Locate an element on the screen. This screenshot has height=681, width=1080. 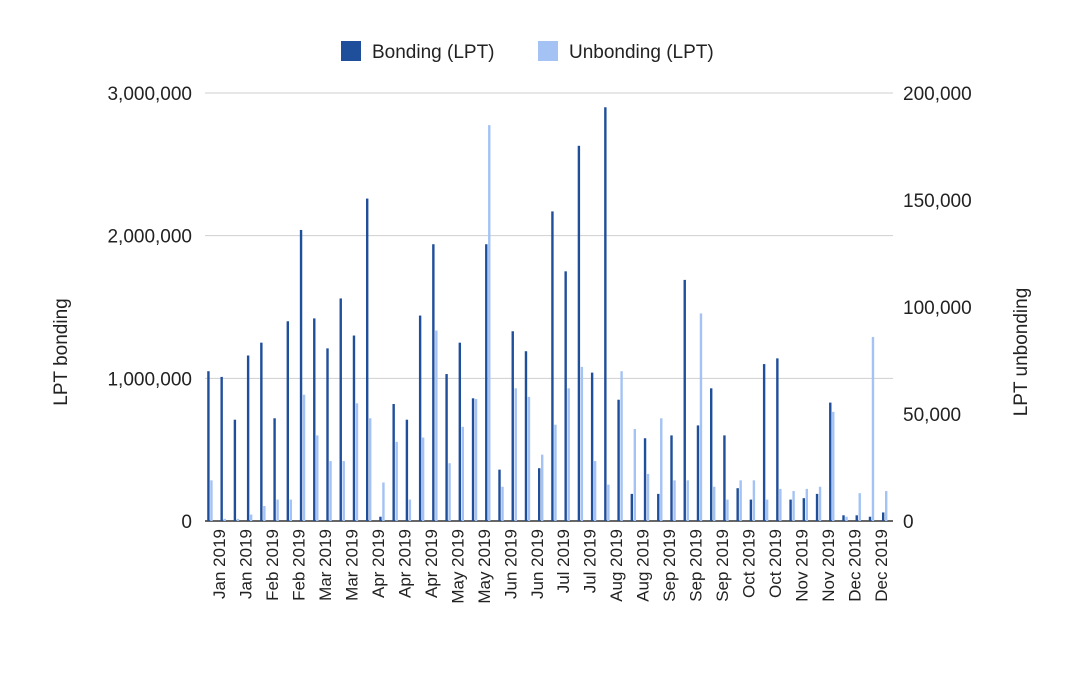
legend-label-unbonding: Unbonding (LPT) is located at coordinates (641, 52).